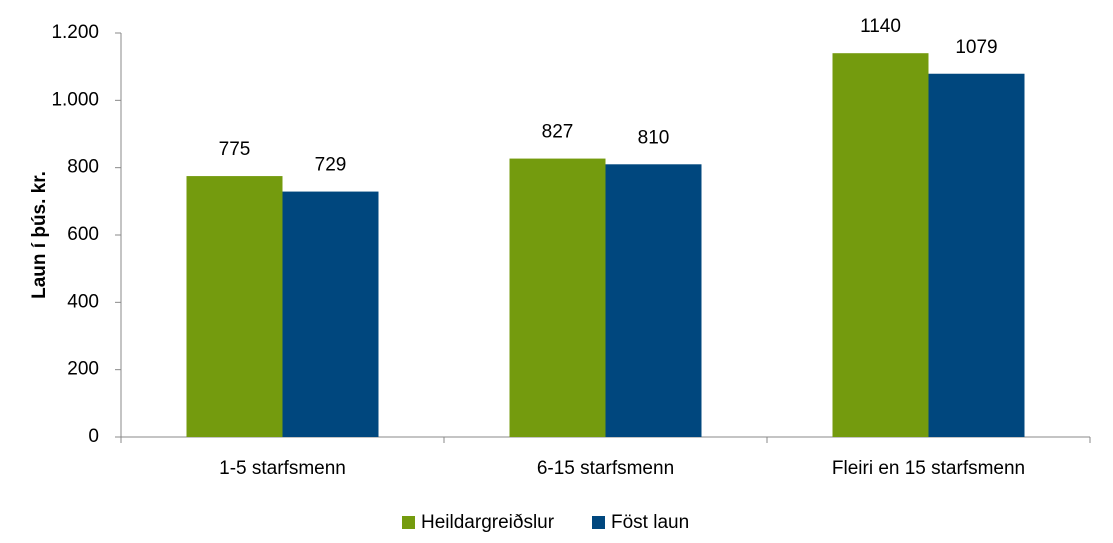  I want to click on y-tick-label: 1.200, so click(75, 32).